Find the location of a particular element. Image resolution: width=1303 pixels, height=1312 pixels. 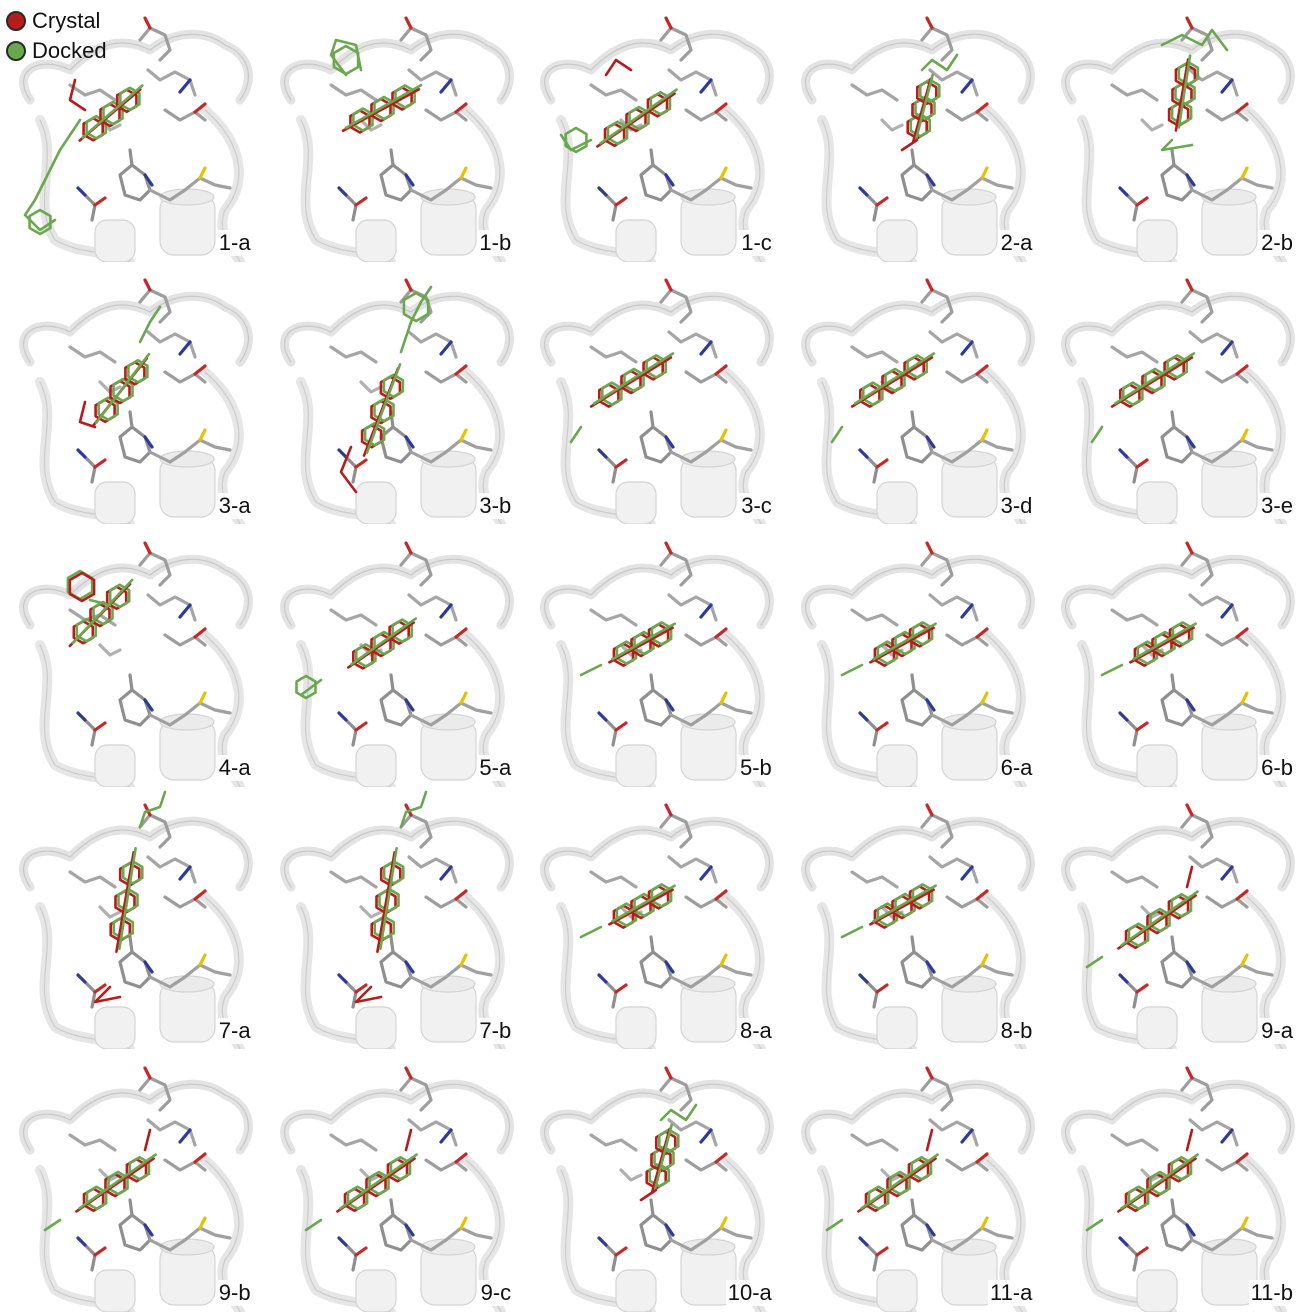

panel-label: 9-b is located at coordinates (234, 1292).